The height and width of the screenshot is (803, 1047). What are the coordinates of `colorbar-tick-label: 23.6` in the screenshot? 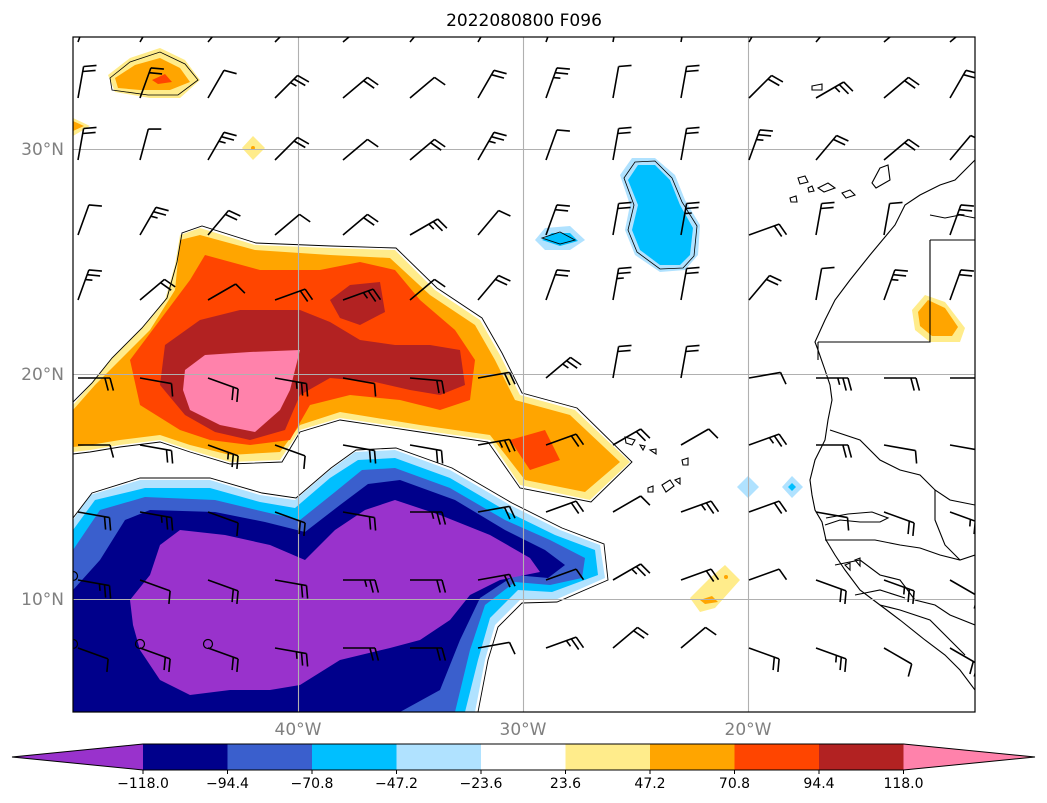 It's located at (565, 784).